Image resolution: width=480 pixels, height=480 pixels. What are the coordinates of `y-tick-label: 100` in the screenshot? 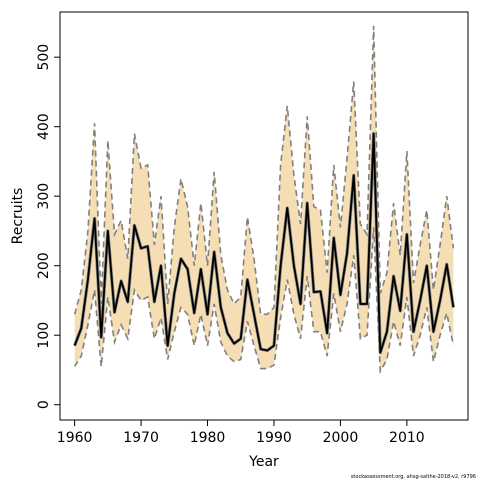 It's located at (44, 335).